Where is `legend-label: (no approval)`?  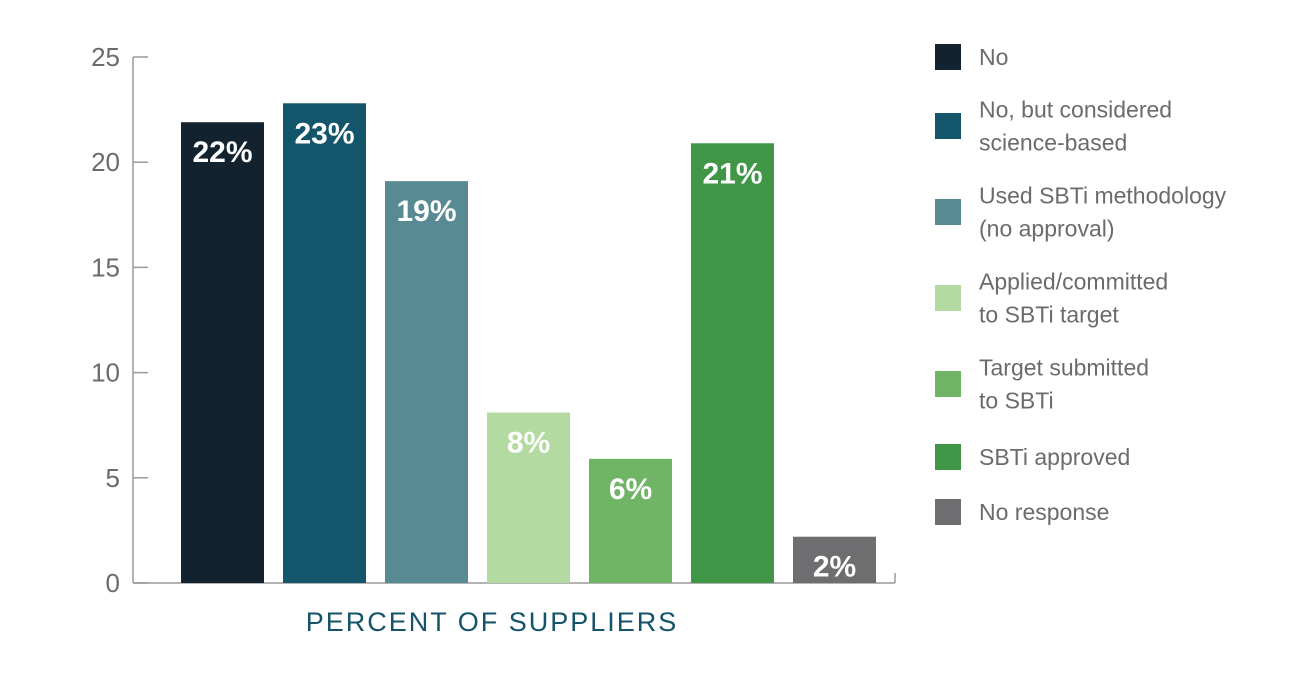
legend-label: (no approval) is located at coordinates (1047, 229).